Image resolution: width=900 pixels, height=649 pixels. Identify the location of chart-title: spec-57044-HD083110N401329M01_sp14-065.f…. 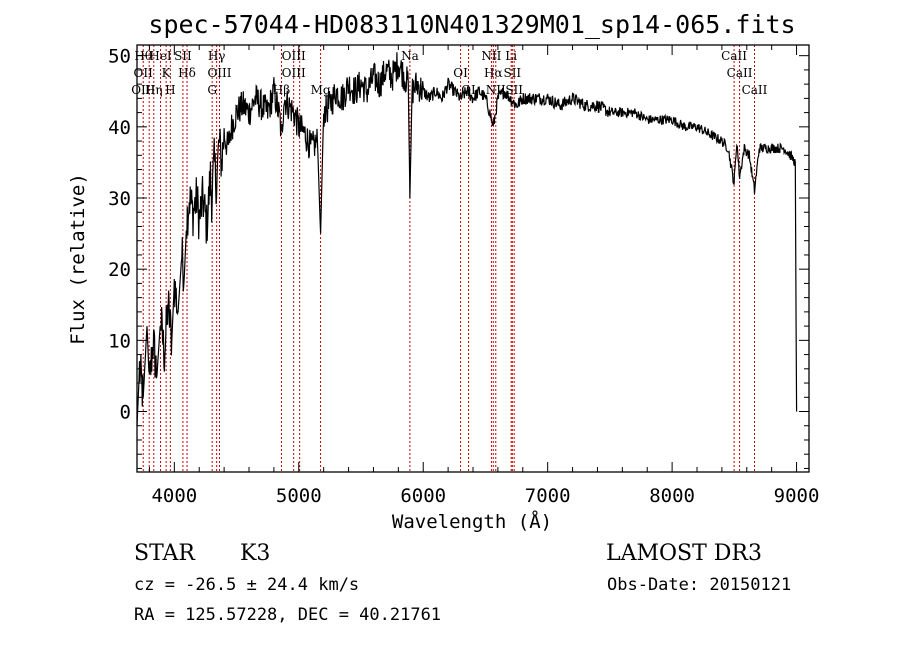
(471, 24).